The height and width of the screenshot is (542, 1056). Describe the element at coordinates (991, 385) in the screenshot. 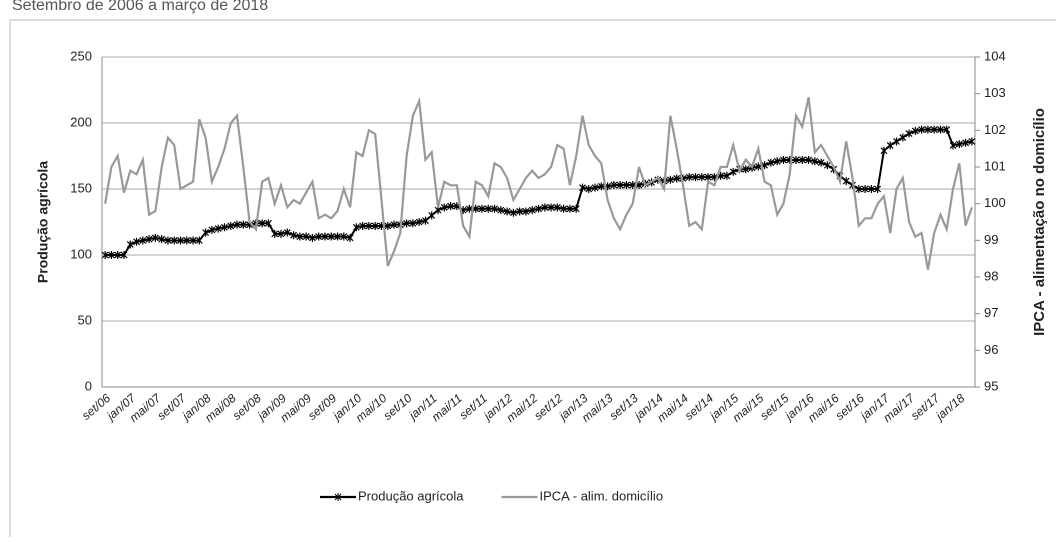

I see `y2-tick-label: 95` at that location.